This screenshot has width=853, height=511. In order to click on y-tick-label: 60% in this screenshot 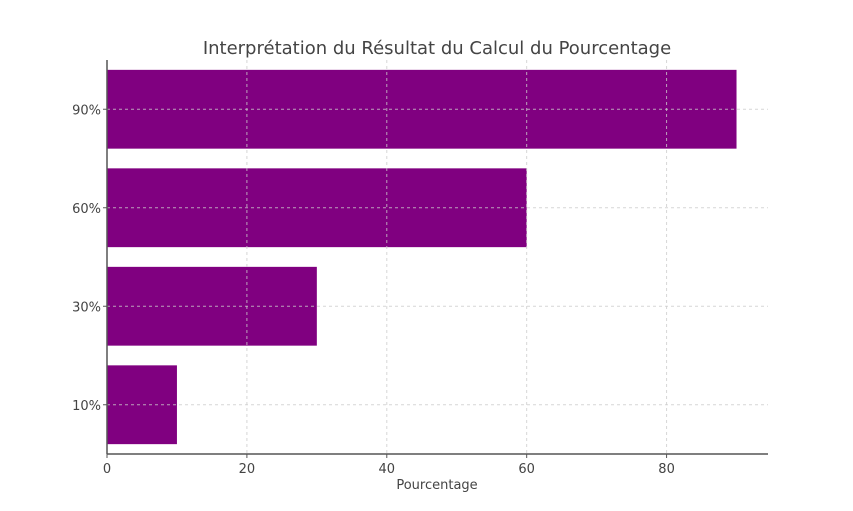, I will do `click(86, 209)`.